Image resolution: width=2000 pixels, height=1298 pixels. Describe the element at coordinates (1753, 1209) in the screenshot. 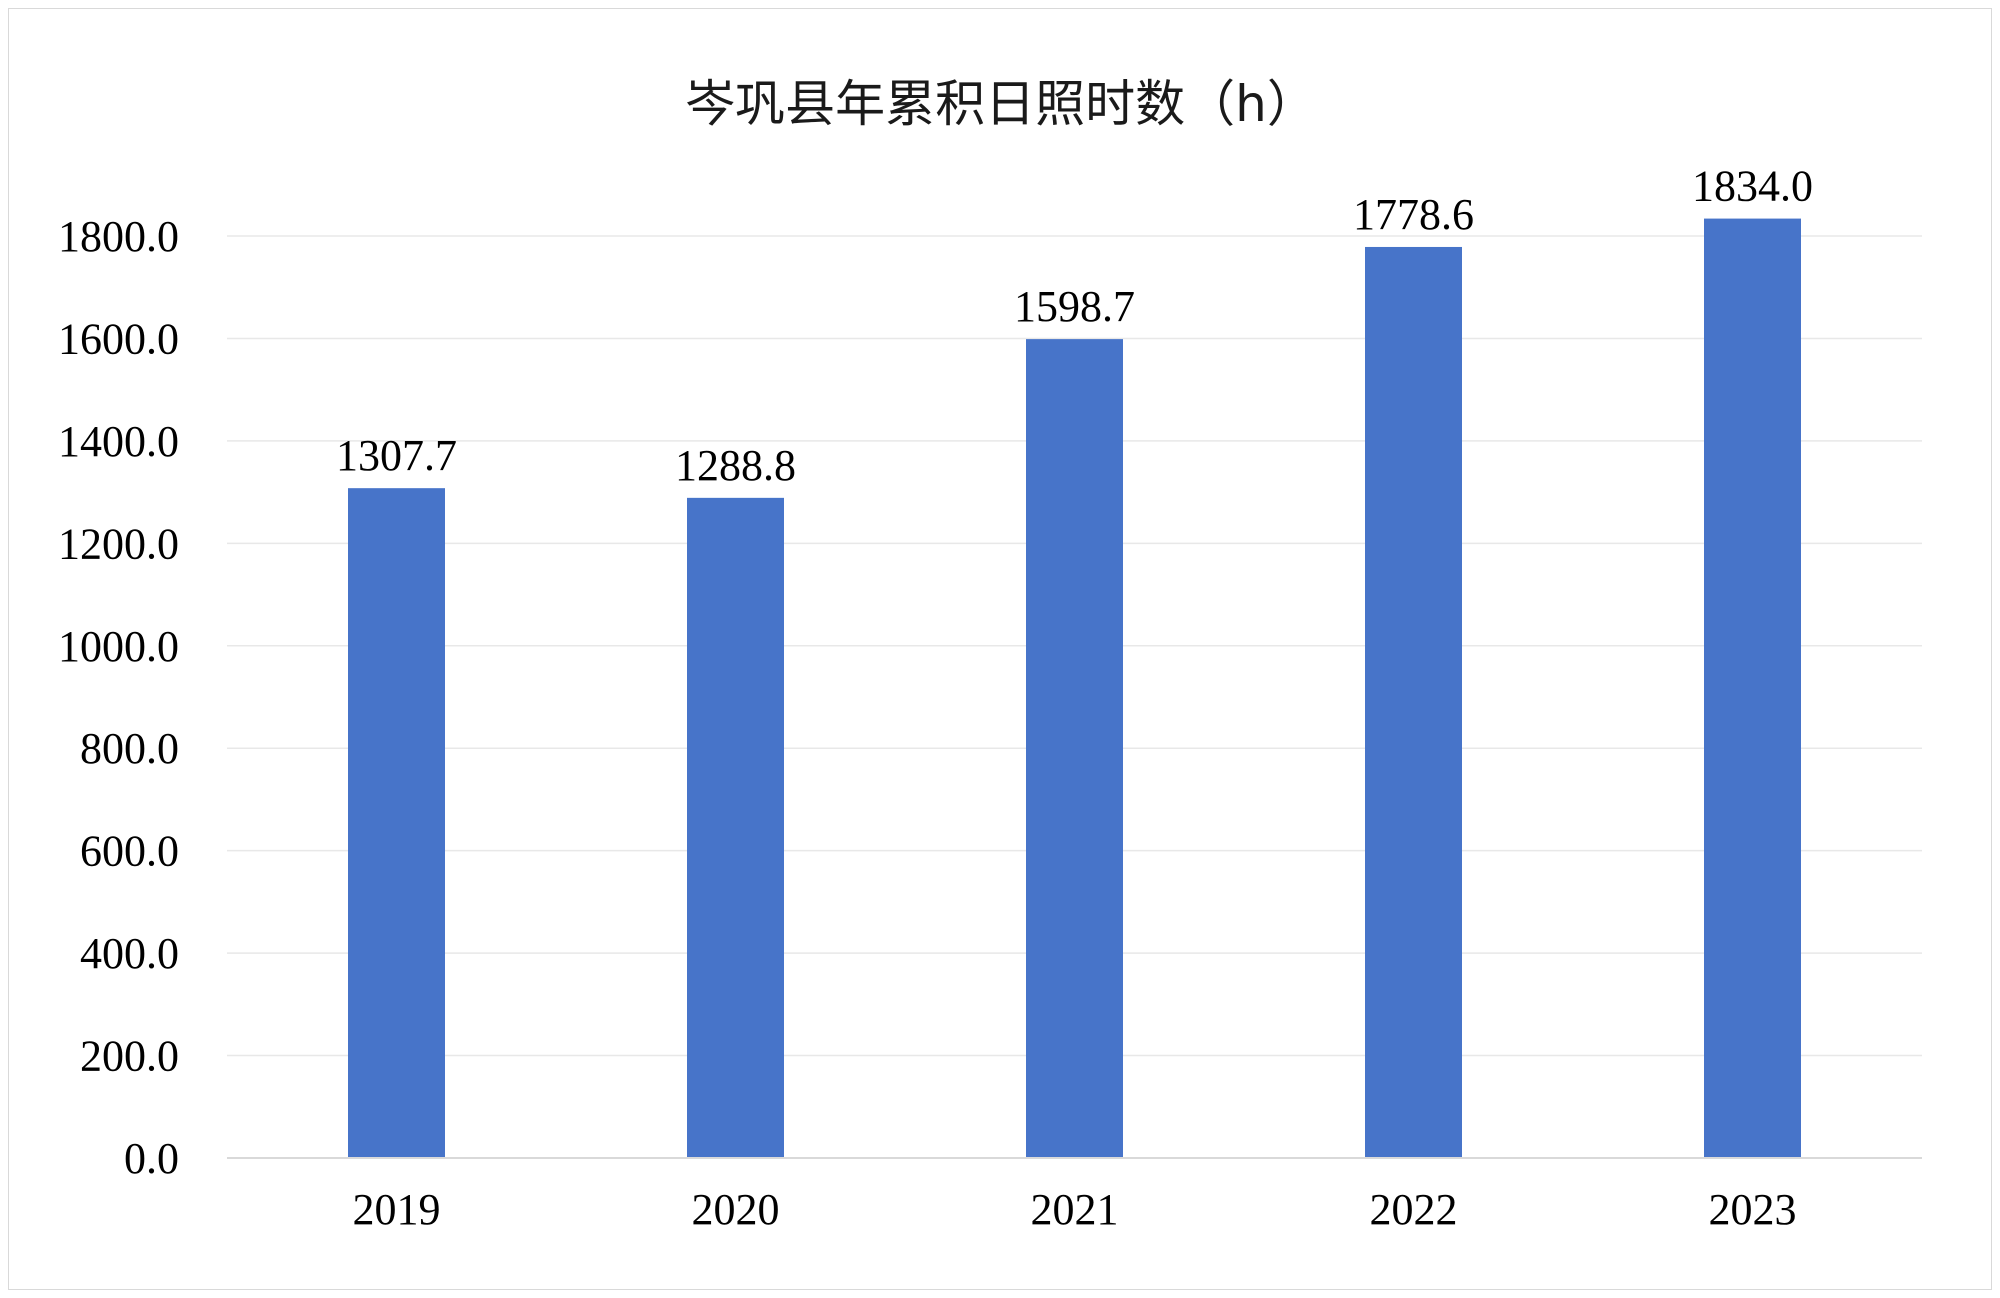

I see `x-tick-label: 2023` at that location.